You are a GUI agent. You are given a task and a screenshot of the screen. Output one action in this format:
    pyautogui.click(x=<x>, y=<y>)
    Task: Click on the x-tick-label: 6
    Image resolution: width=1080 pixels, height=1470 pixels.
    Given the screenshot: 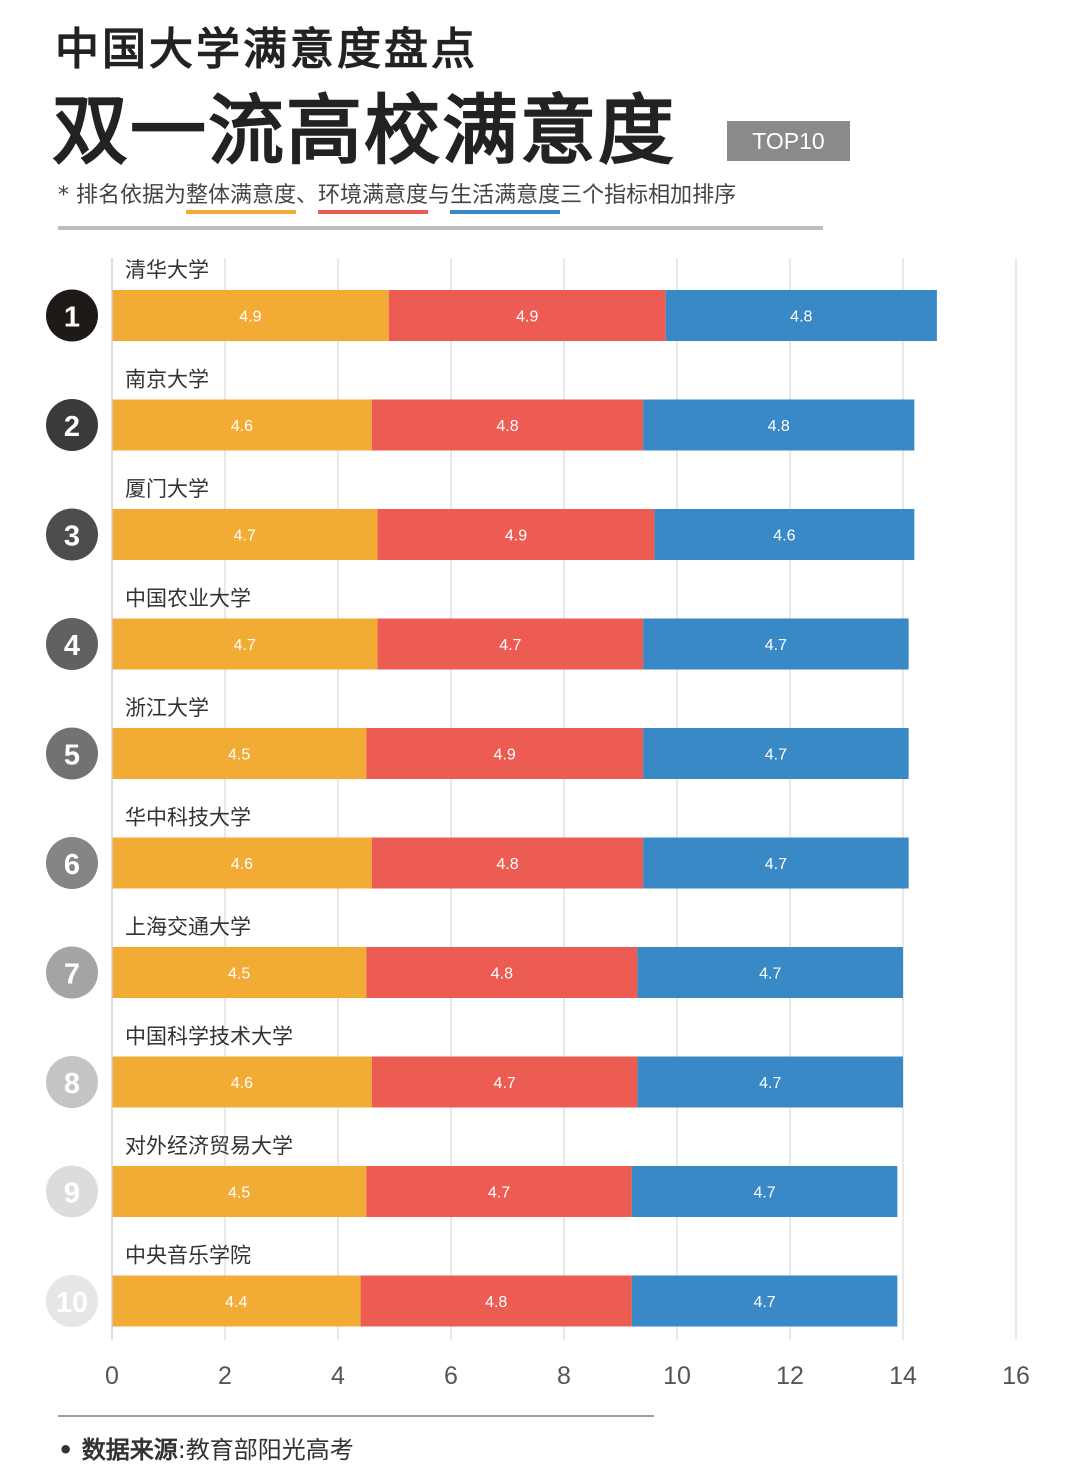 What is the action you would take?
    pyautogui.click(x=451, y=1376)
    